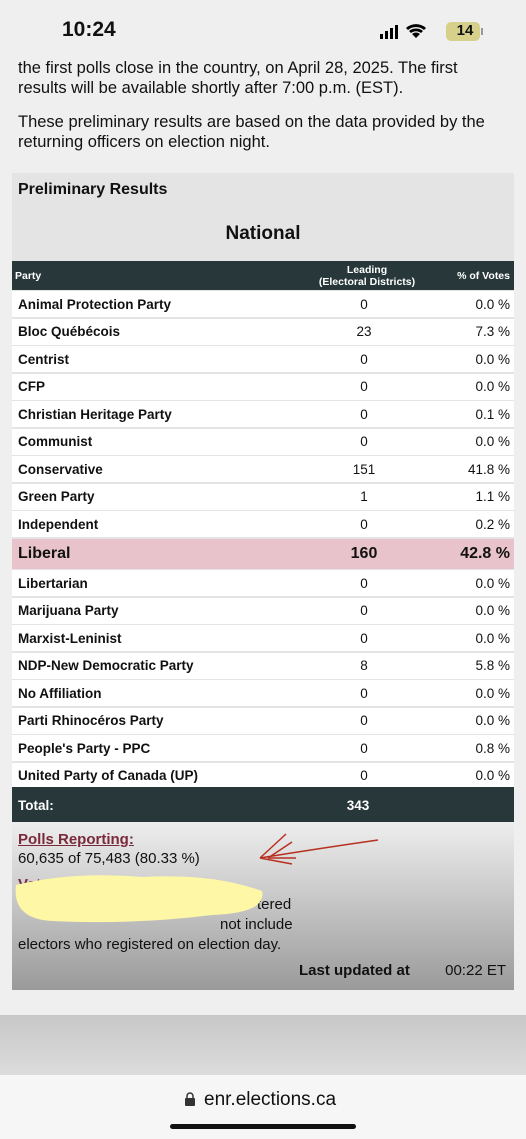  I want to click on redaction-scribble, so click(139, 899).